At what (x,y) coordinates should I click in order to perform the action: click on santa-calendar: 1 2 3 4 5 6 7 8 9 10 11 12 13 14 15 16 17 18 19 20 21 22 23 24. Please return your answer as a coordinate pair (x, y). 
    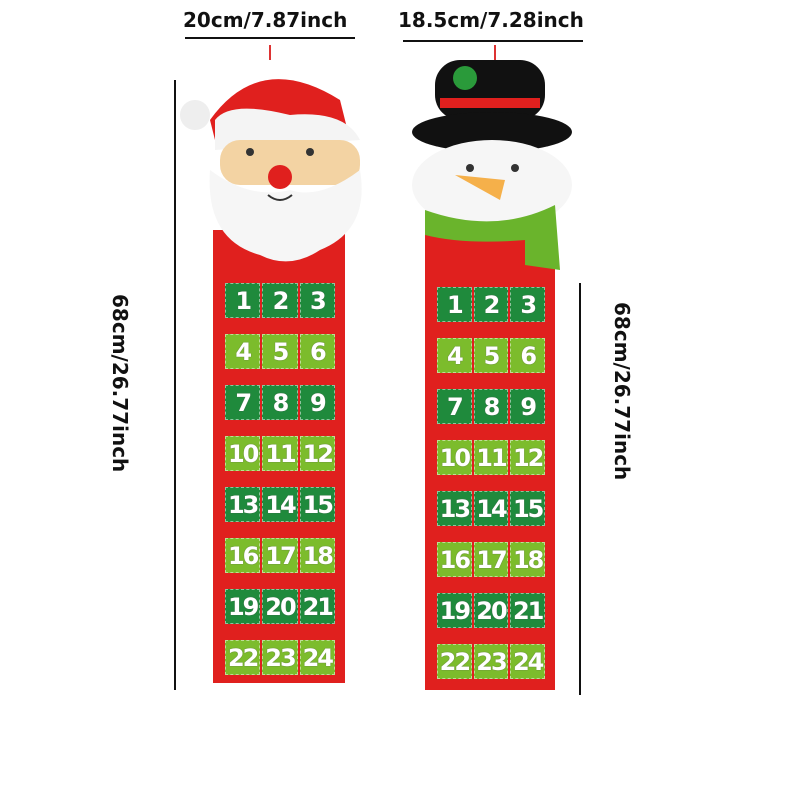
    Looking at the image, I should click on (279, 456).